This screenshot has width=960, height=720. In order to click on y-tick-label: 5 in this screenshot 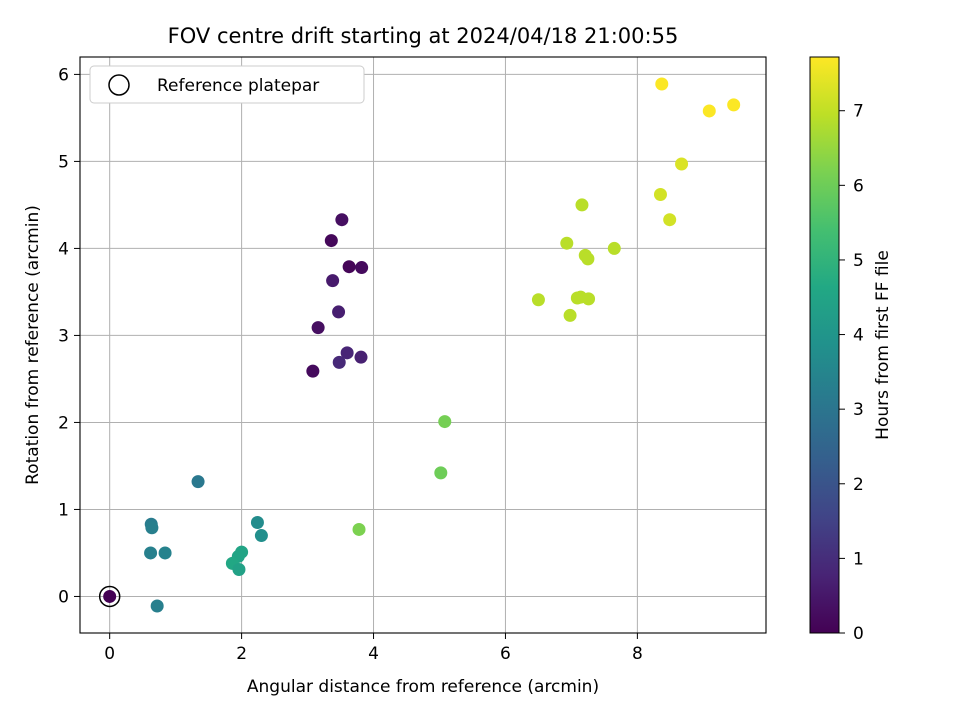, I will do `click(63, 162)`.